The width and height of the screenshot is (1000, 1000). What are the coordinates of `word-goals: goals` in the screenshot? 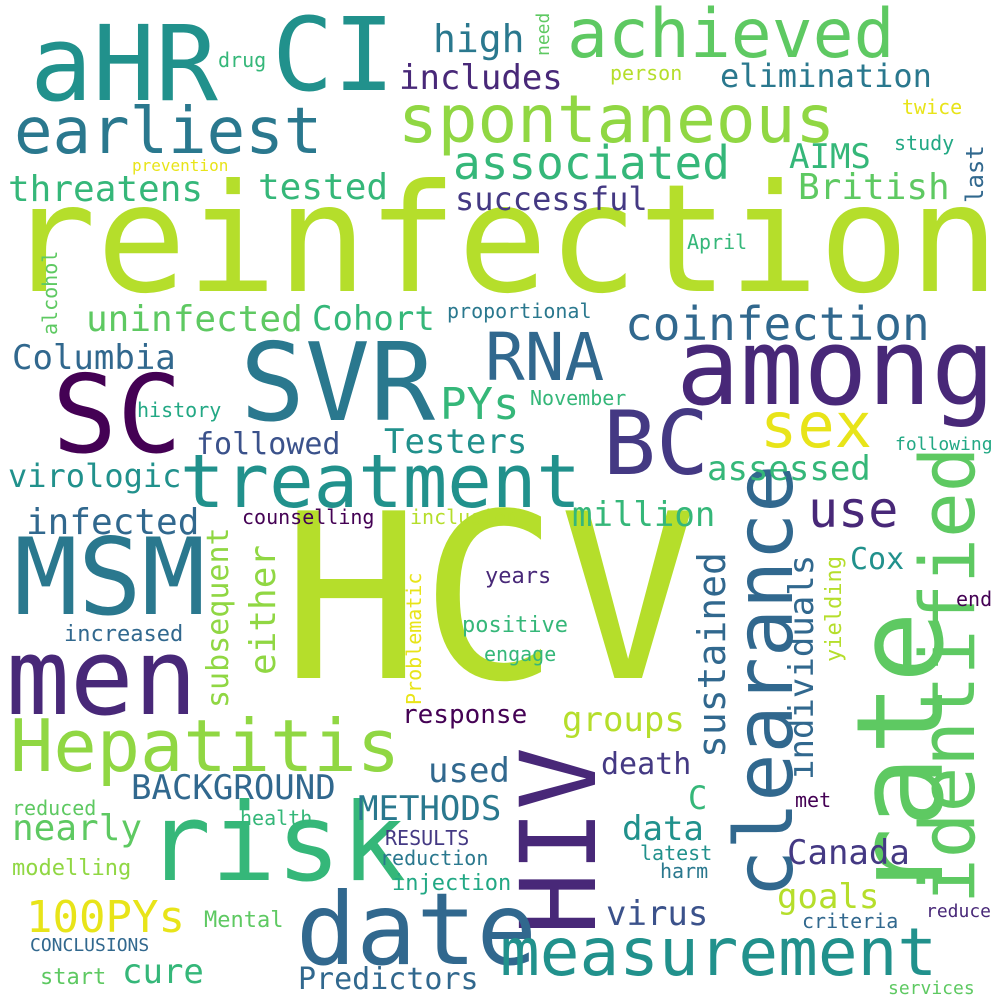 It's located at (828, 897).